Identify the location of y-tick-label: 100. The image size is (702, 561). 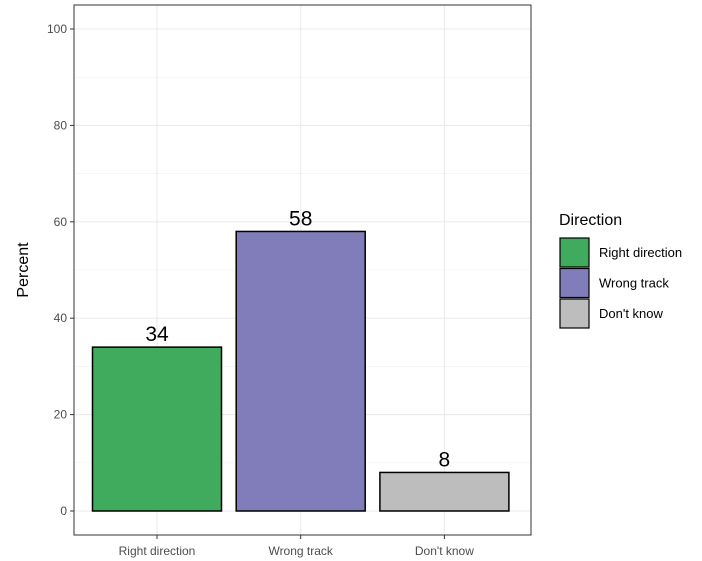
(57, 29).